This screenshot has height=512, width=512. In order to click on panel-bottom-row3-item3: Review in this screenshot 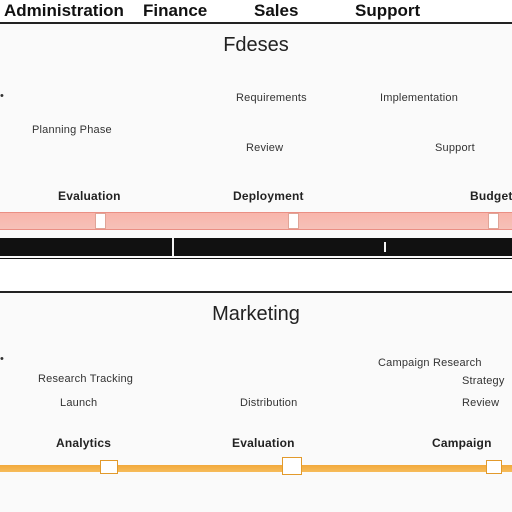, I will do `click(481, 403)`.